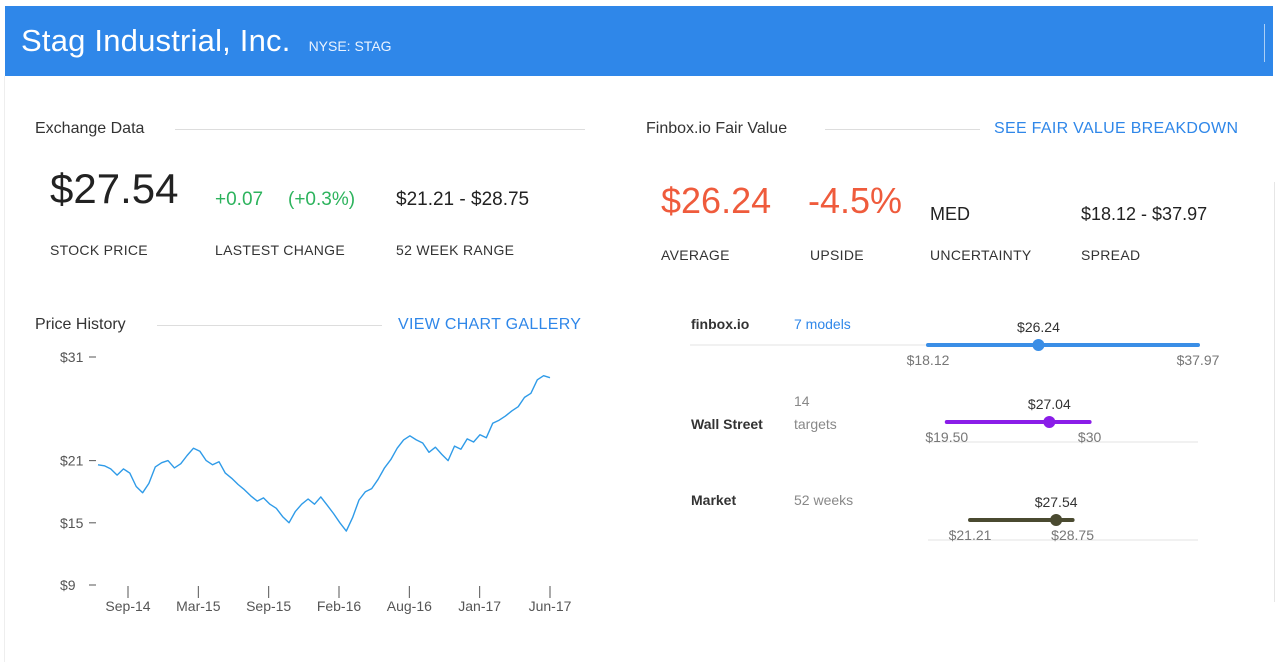 This screenshot has width=1280, height=662. Describe the element at coordinates (269, 325) in the screenshot. I see `price-history-divider` at that location.